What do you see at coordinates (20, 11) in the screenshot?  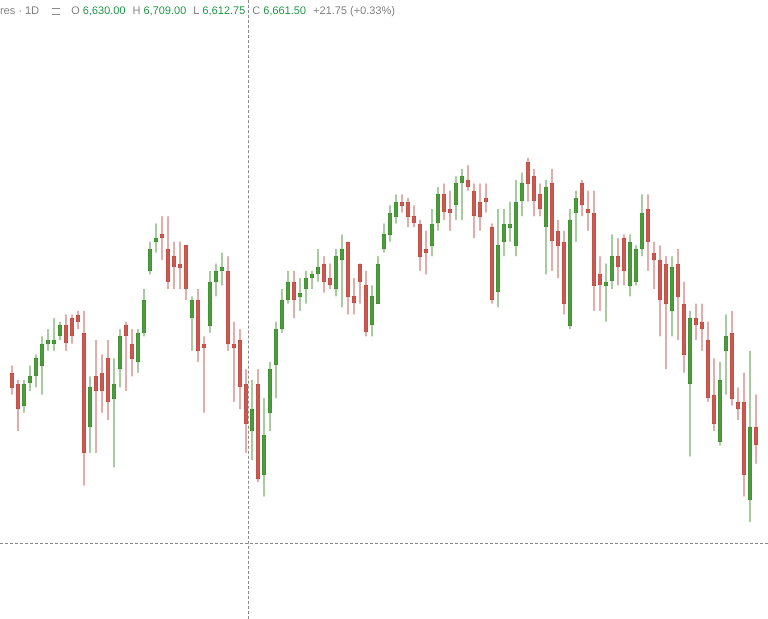 I see `text: res · 1D` at bounding box center [20, 11].